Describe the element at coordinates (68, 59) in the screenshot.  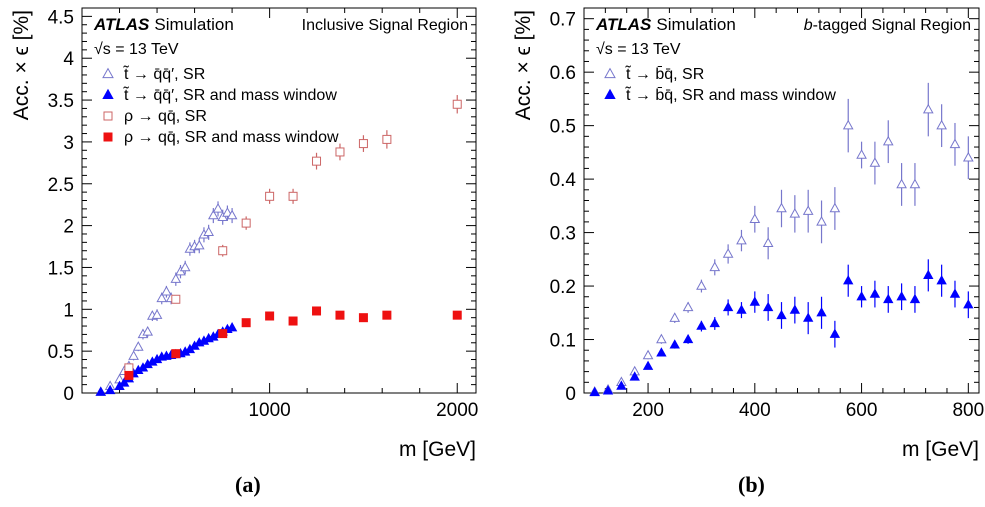
I see `y-tick-label: 4` at that location.